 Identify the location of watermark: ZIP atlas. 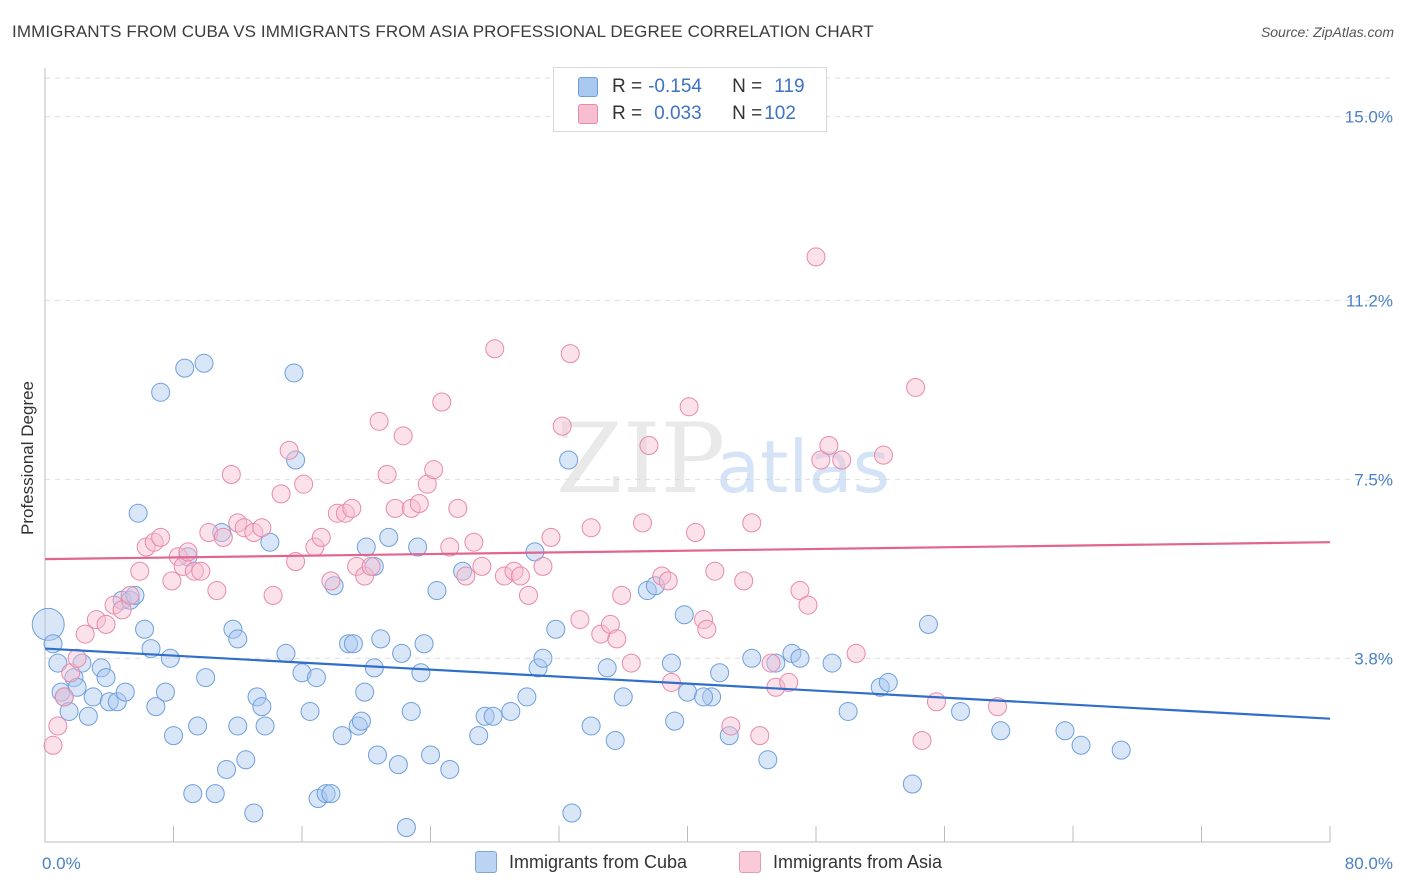
(723, 459).